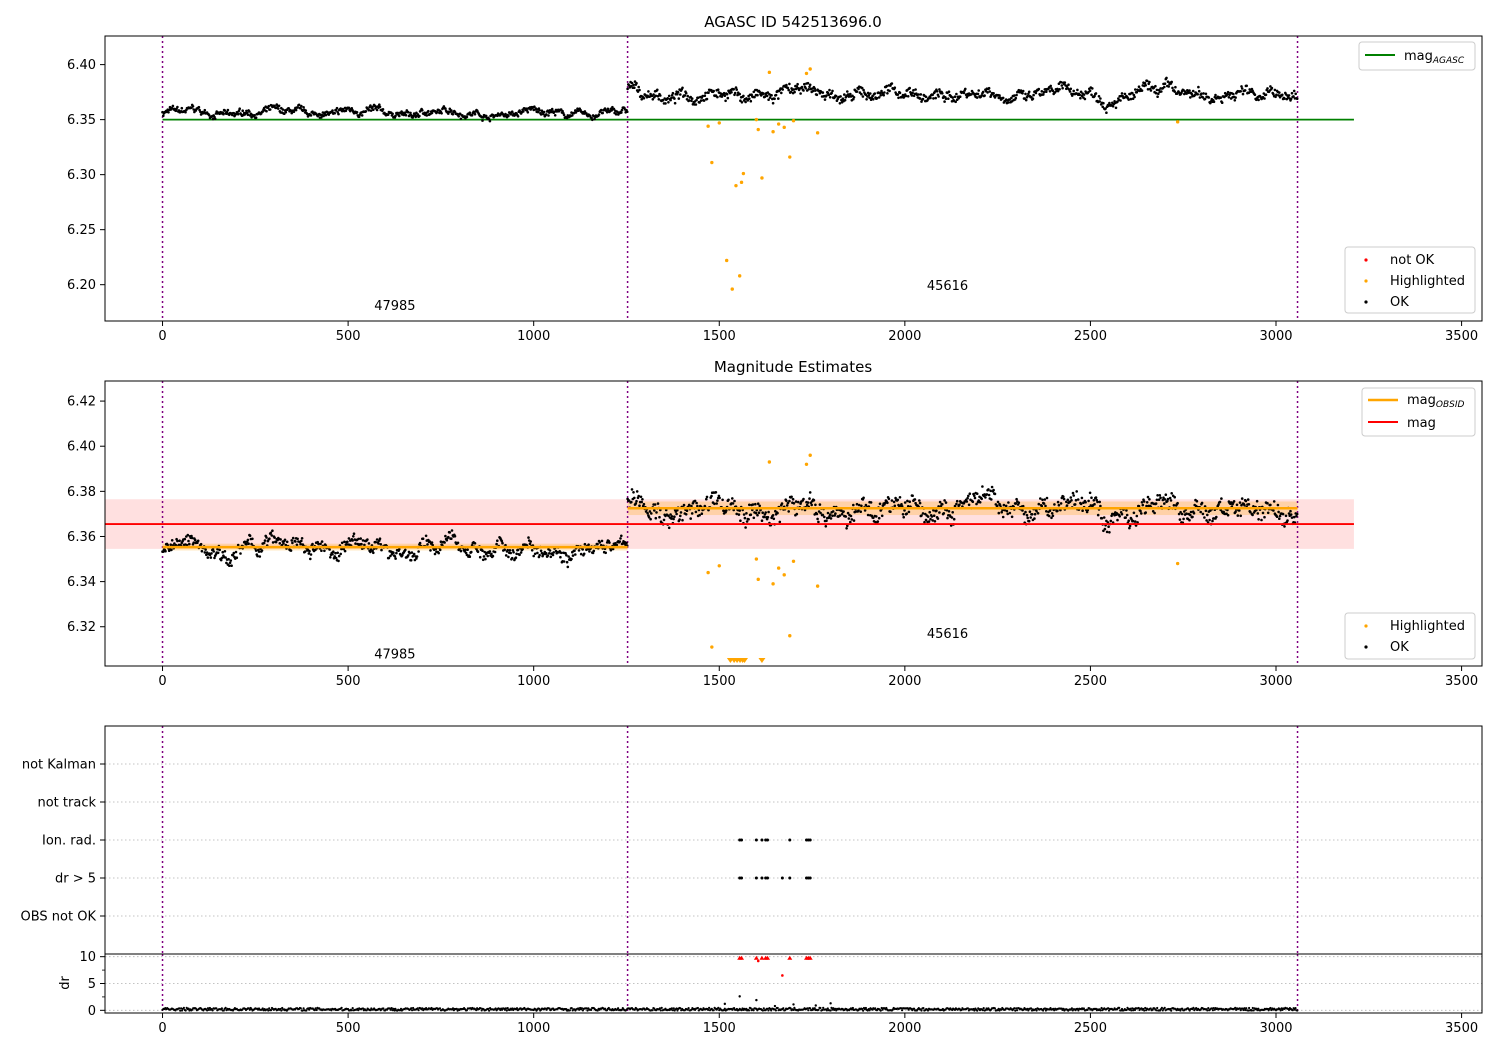 The height and width of the screenshot is (1050, 1500). I want to click on flag-point, so click(756, 840).